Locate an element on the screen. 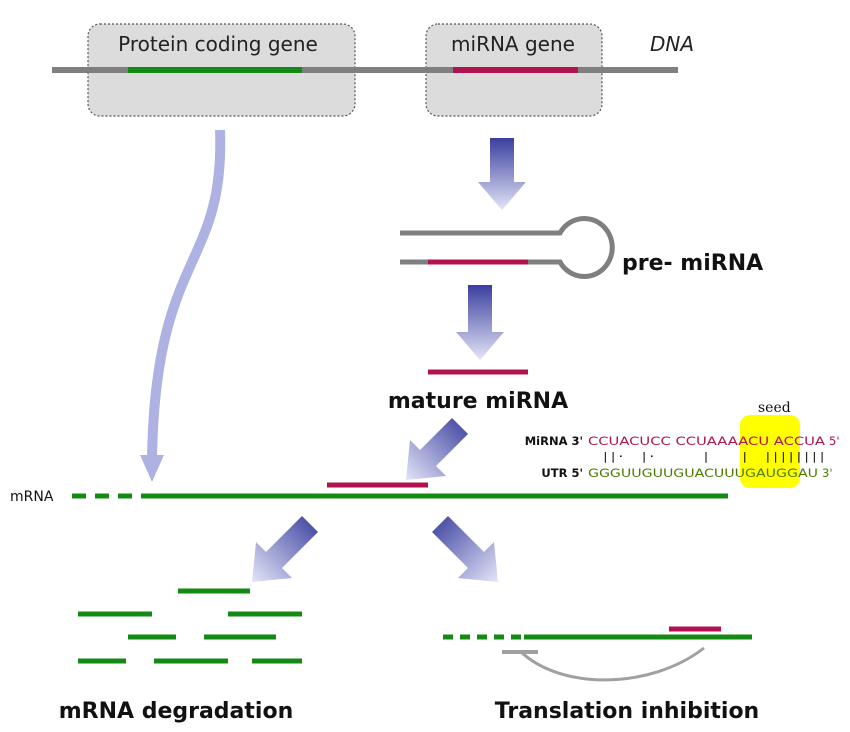 The width and height of the screenshot is (850, 732). pairing-lines: ||· |· | | |||||||| is located at coordinates (706, 456).